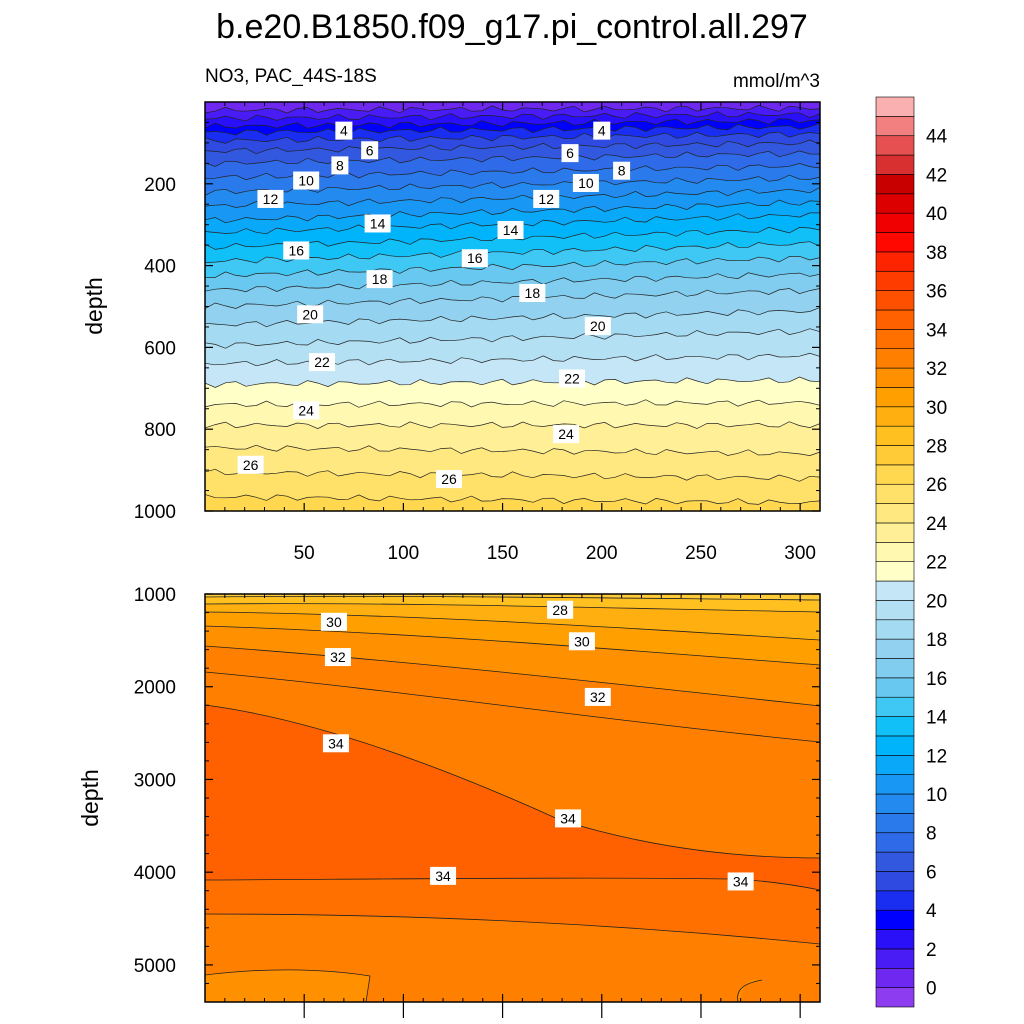 The height and width of the screenshot is (1024, 1024). I want to click on contour-label-text: 10, so click(306, 181).